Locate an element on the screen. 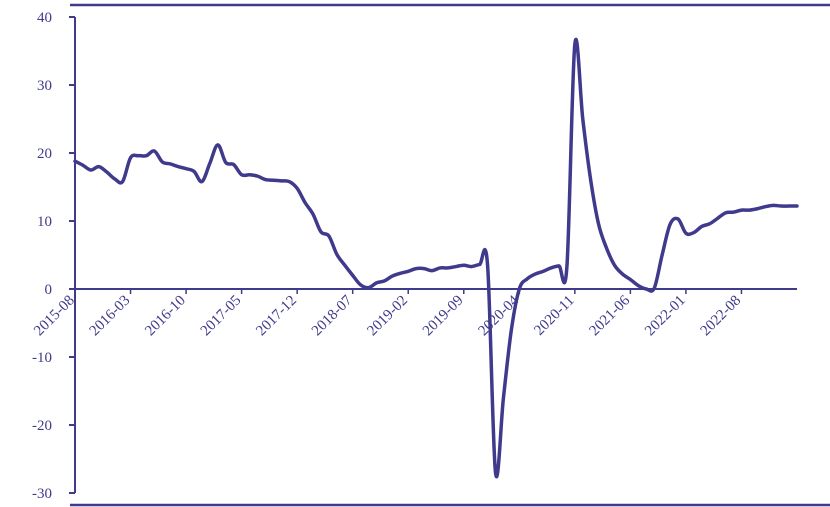  y-tick-label: -20 is located at coordinates (42, 426).